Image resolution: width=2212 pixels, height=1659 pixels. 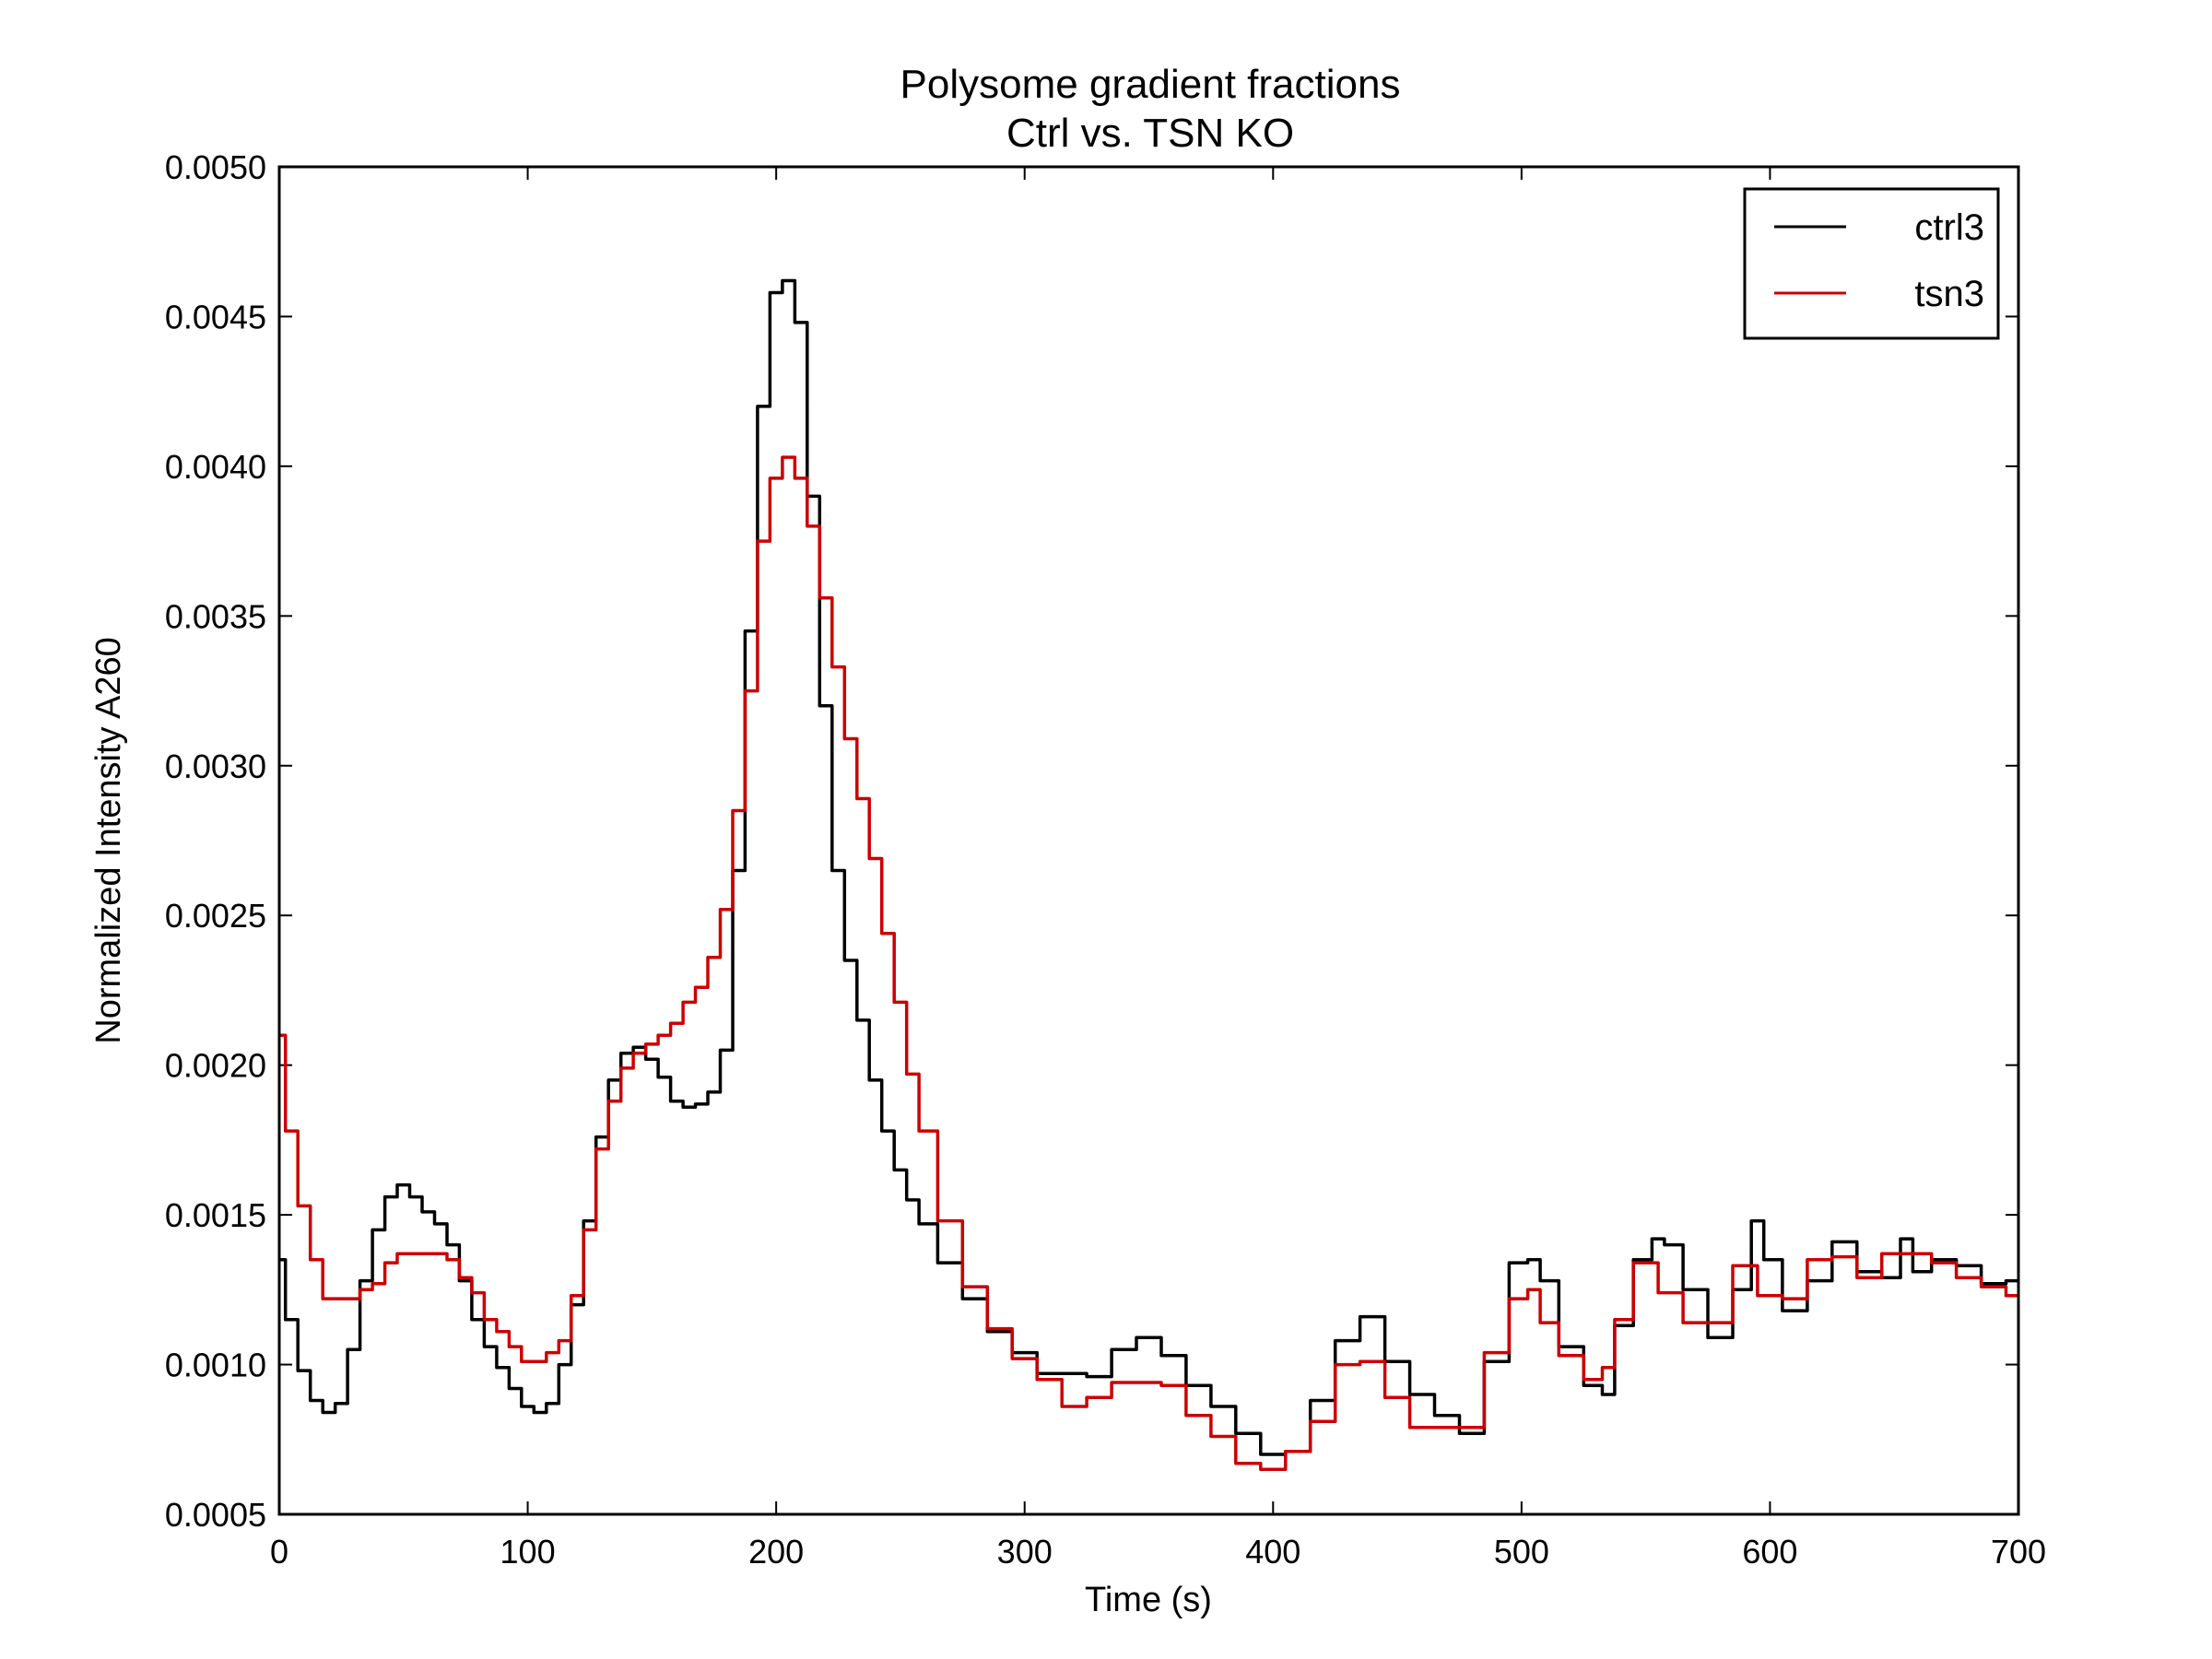 What do you see at coordinates (776, 1552) in the screenshot?
I see `x-tick-label: 200` at bounding box center [776, 1552].